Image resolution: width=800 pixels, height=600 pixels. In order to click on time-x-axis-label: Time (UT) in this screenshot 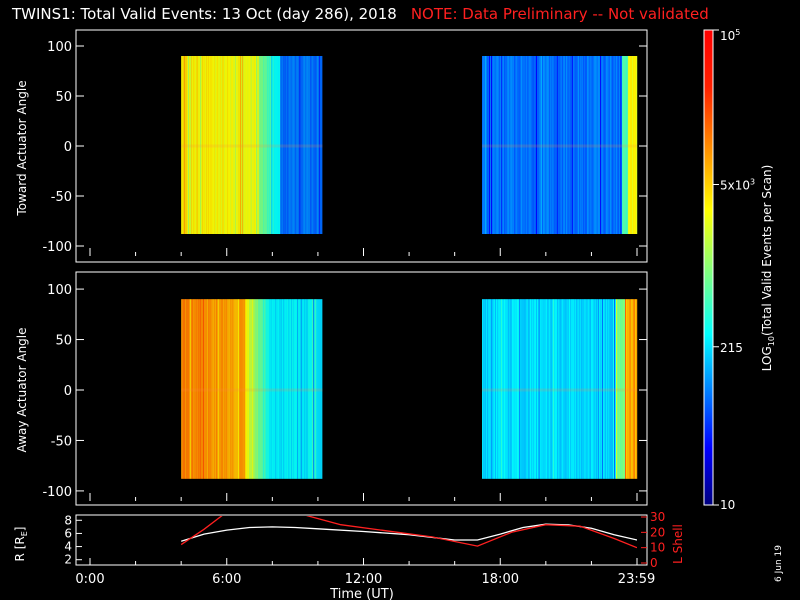, I will do `click(361, 593)`.